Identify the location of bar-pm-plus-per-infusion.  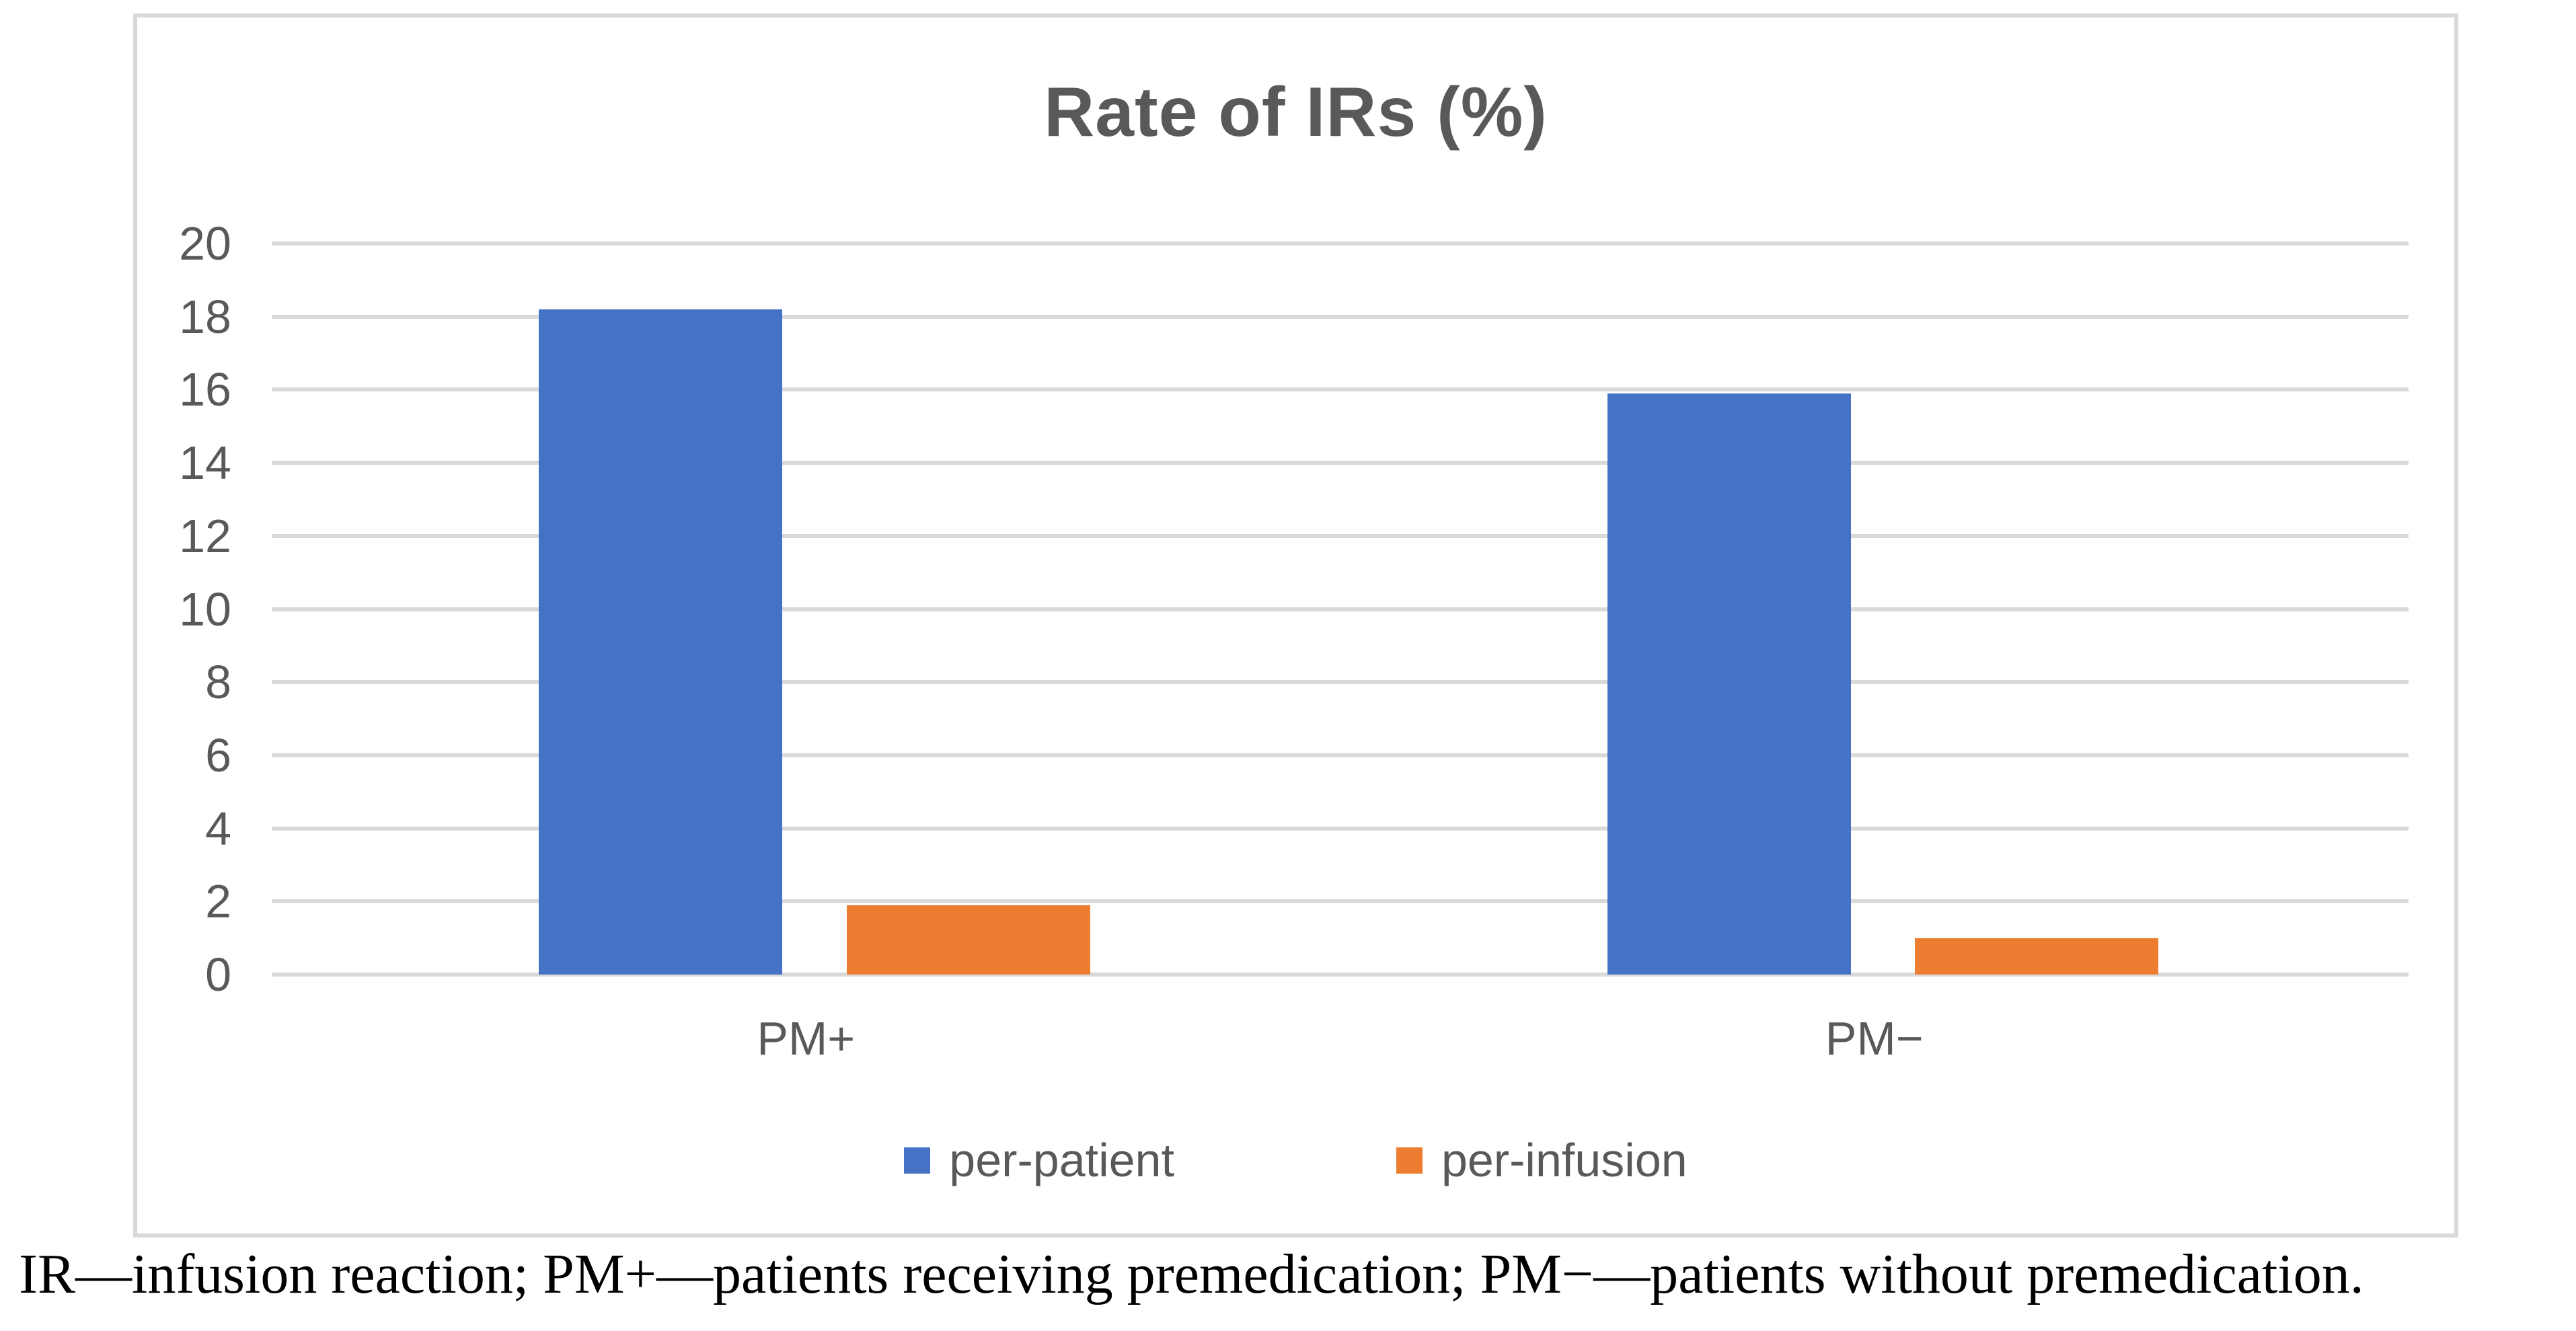
(968, 940).